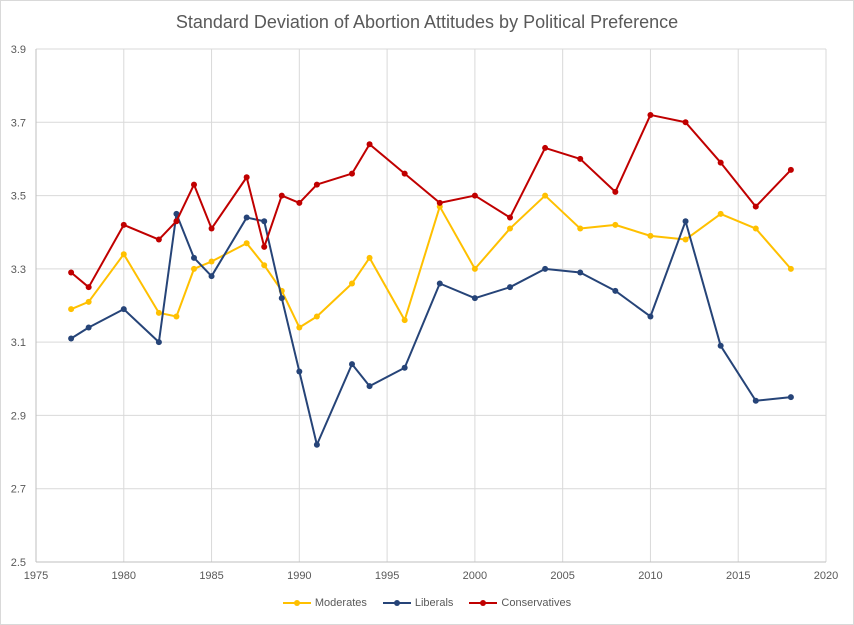 Image resolution: width=854 pixels, height=625 pixels. I want to click on y-tick-label: 3.5, so click(18, 197).